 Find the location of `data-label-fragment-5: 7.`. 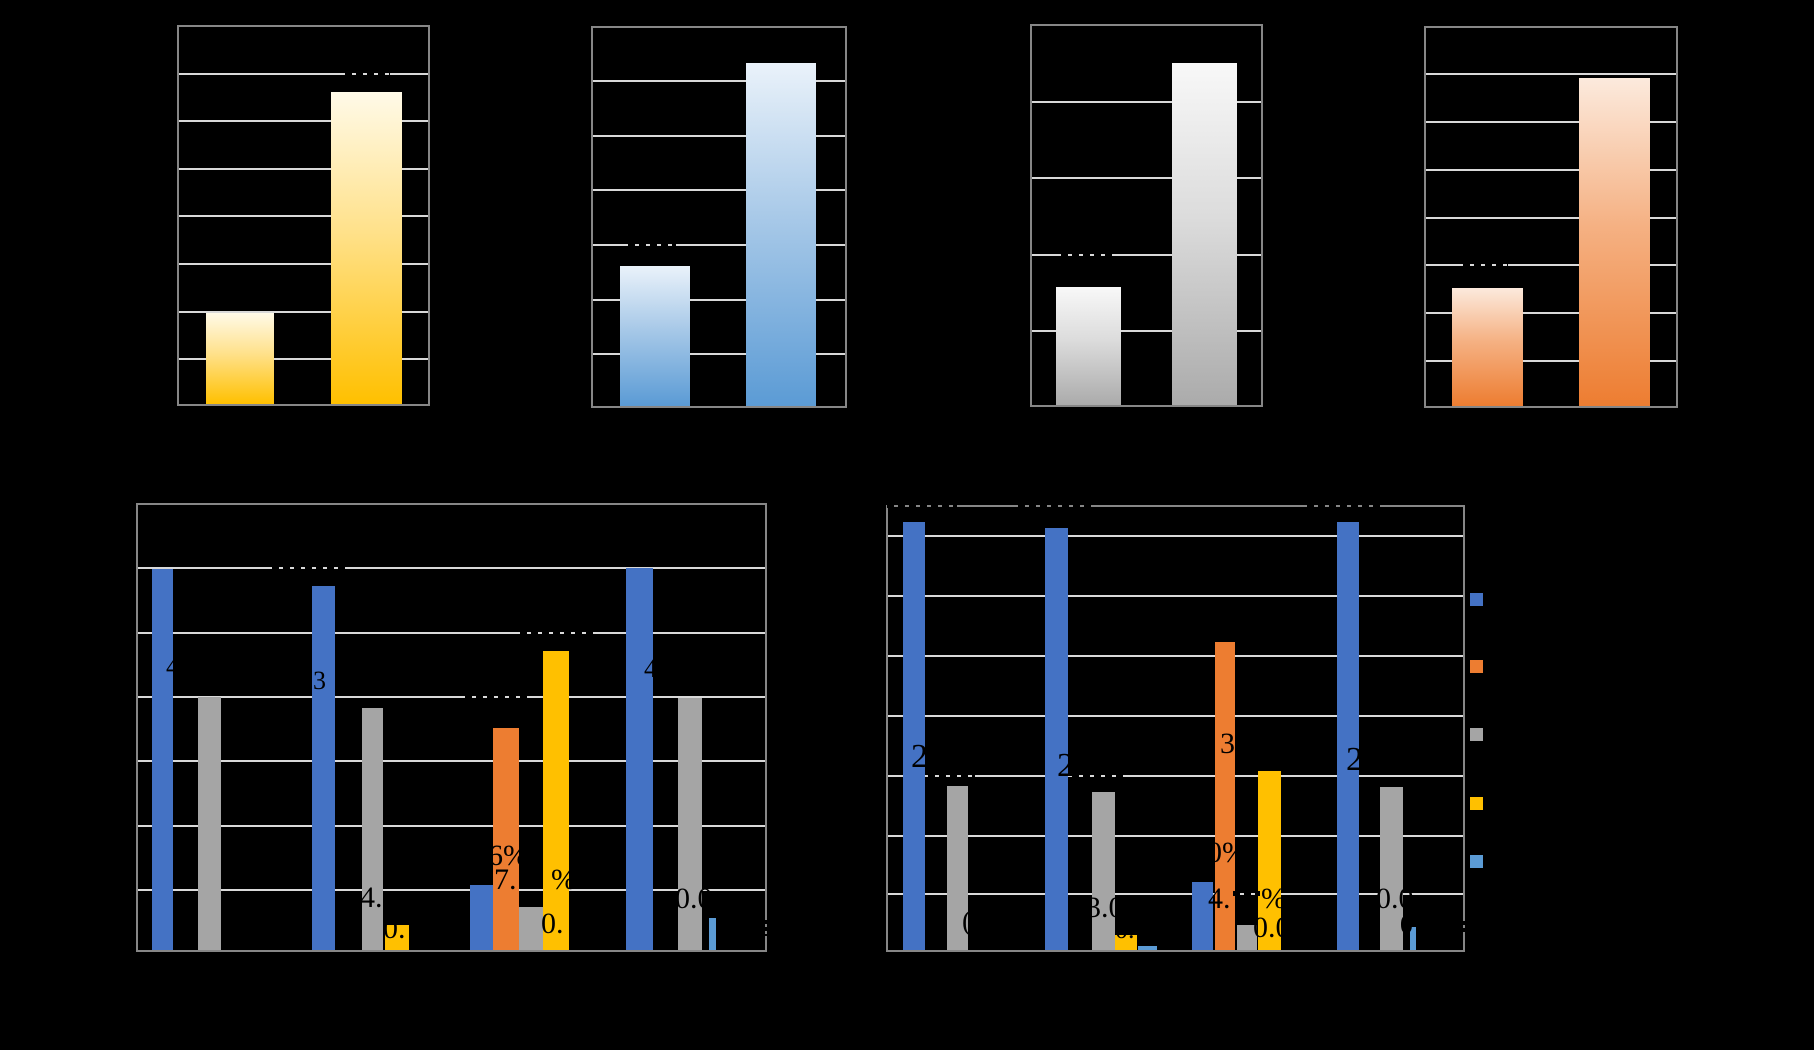

data-label-fragment-5: 7. is located at coordinates (505, 879).